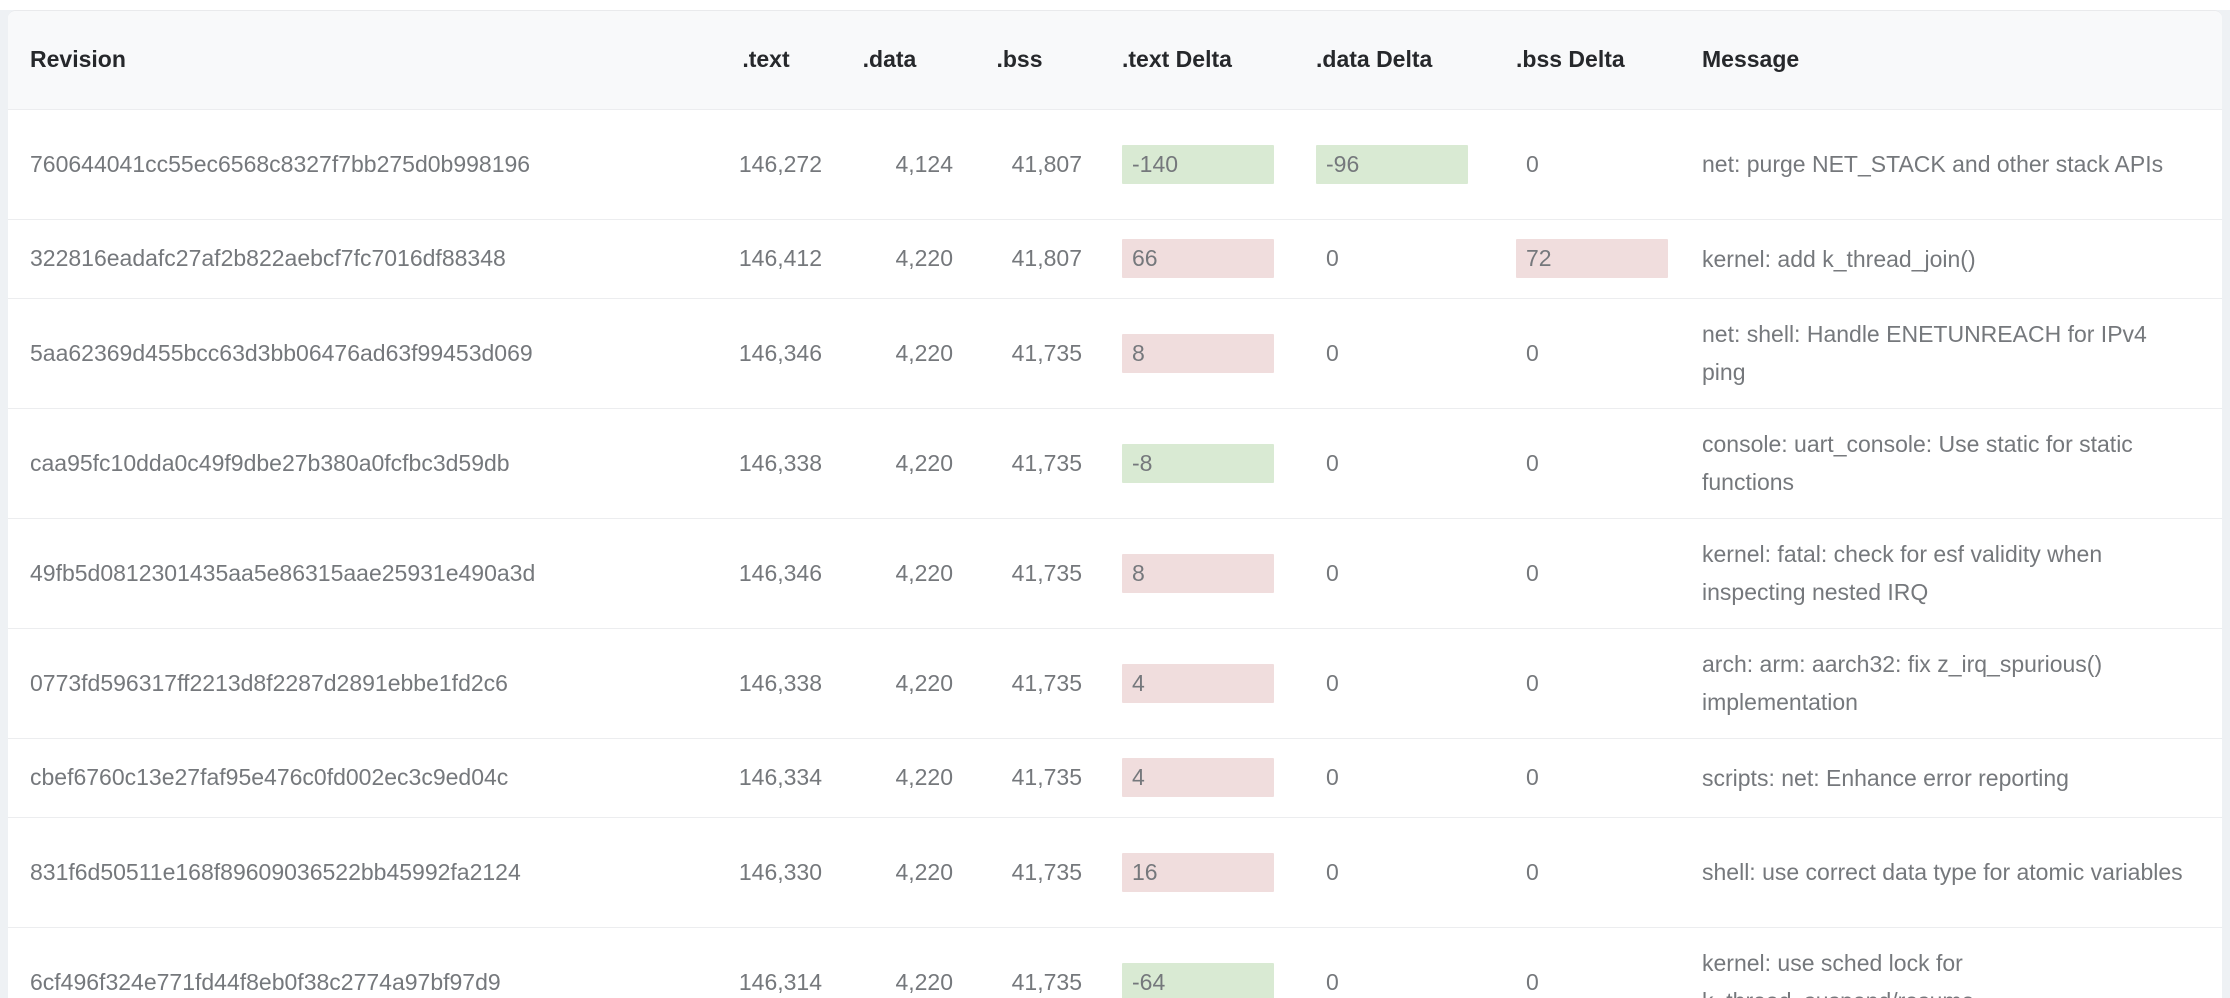 The width and height of the screenshot is (2230, 998). Describe the element at coordinates (1198, 872) in the screenshot. I see `text-delta-badge: 16` at that location.